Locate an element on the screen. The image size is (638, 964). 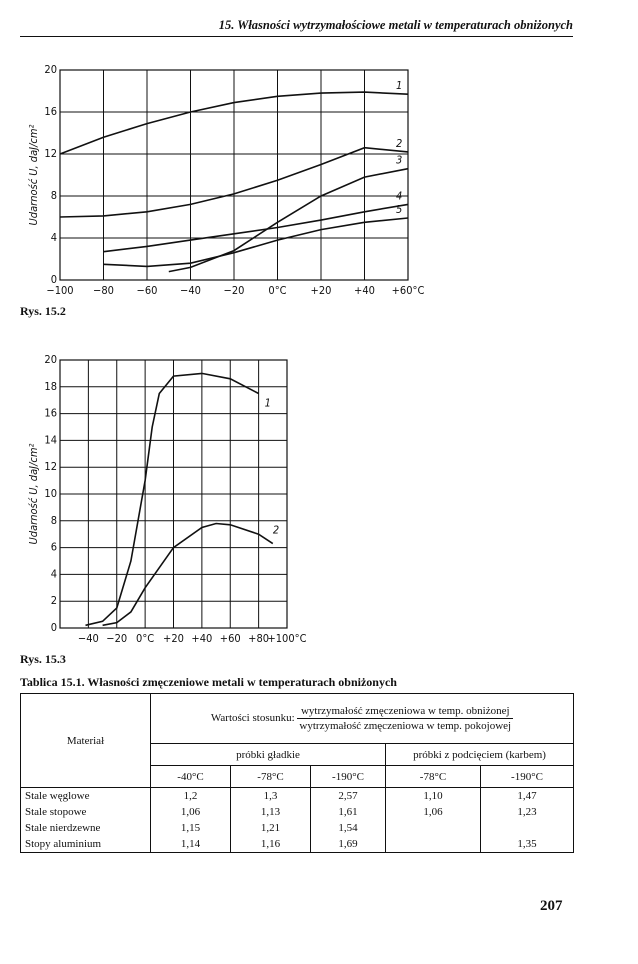
table-cell: 1,10 is located at coordinates (433, 795).